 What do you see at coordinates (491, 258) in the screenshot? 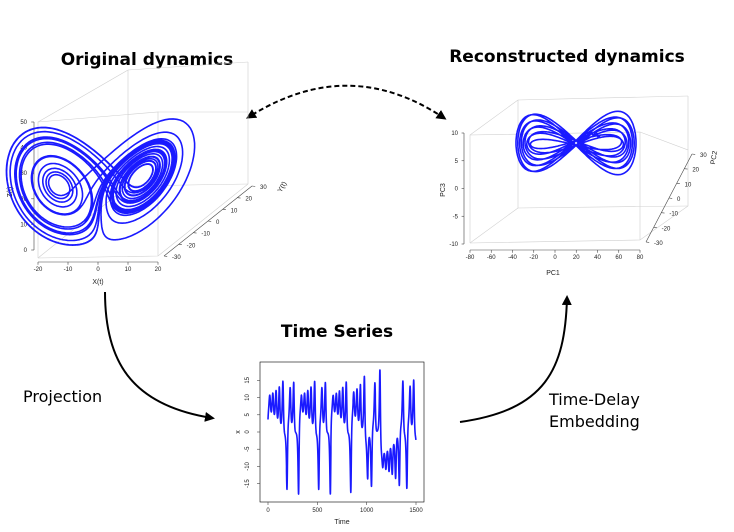
I see `reconstructed-x-tick-label: -60` at bounding box center [491, 258].